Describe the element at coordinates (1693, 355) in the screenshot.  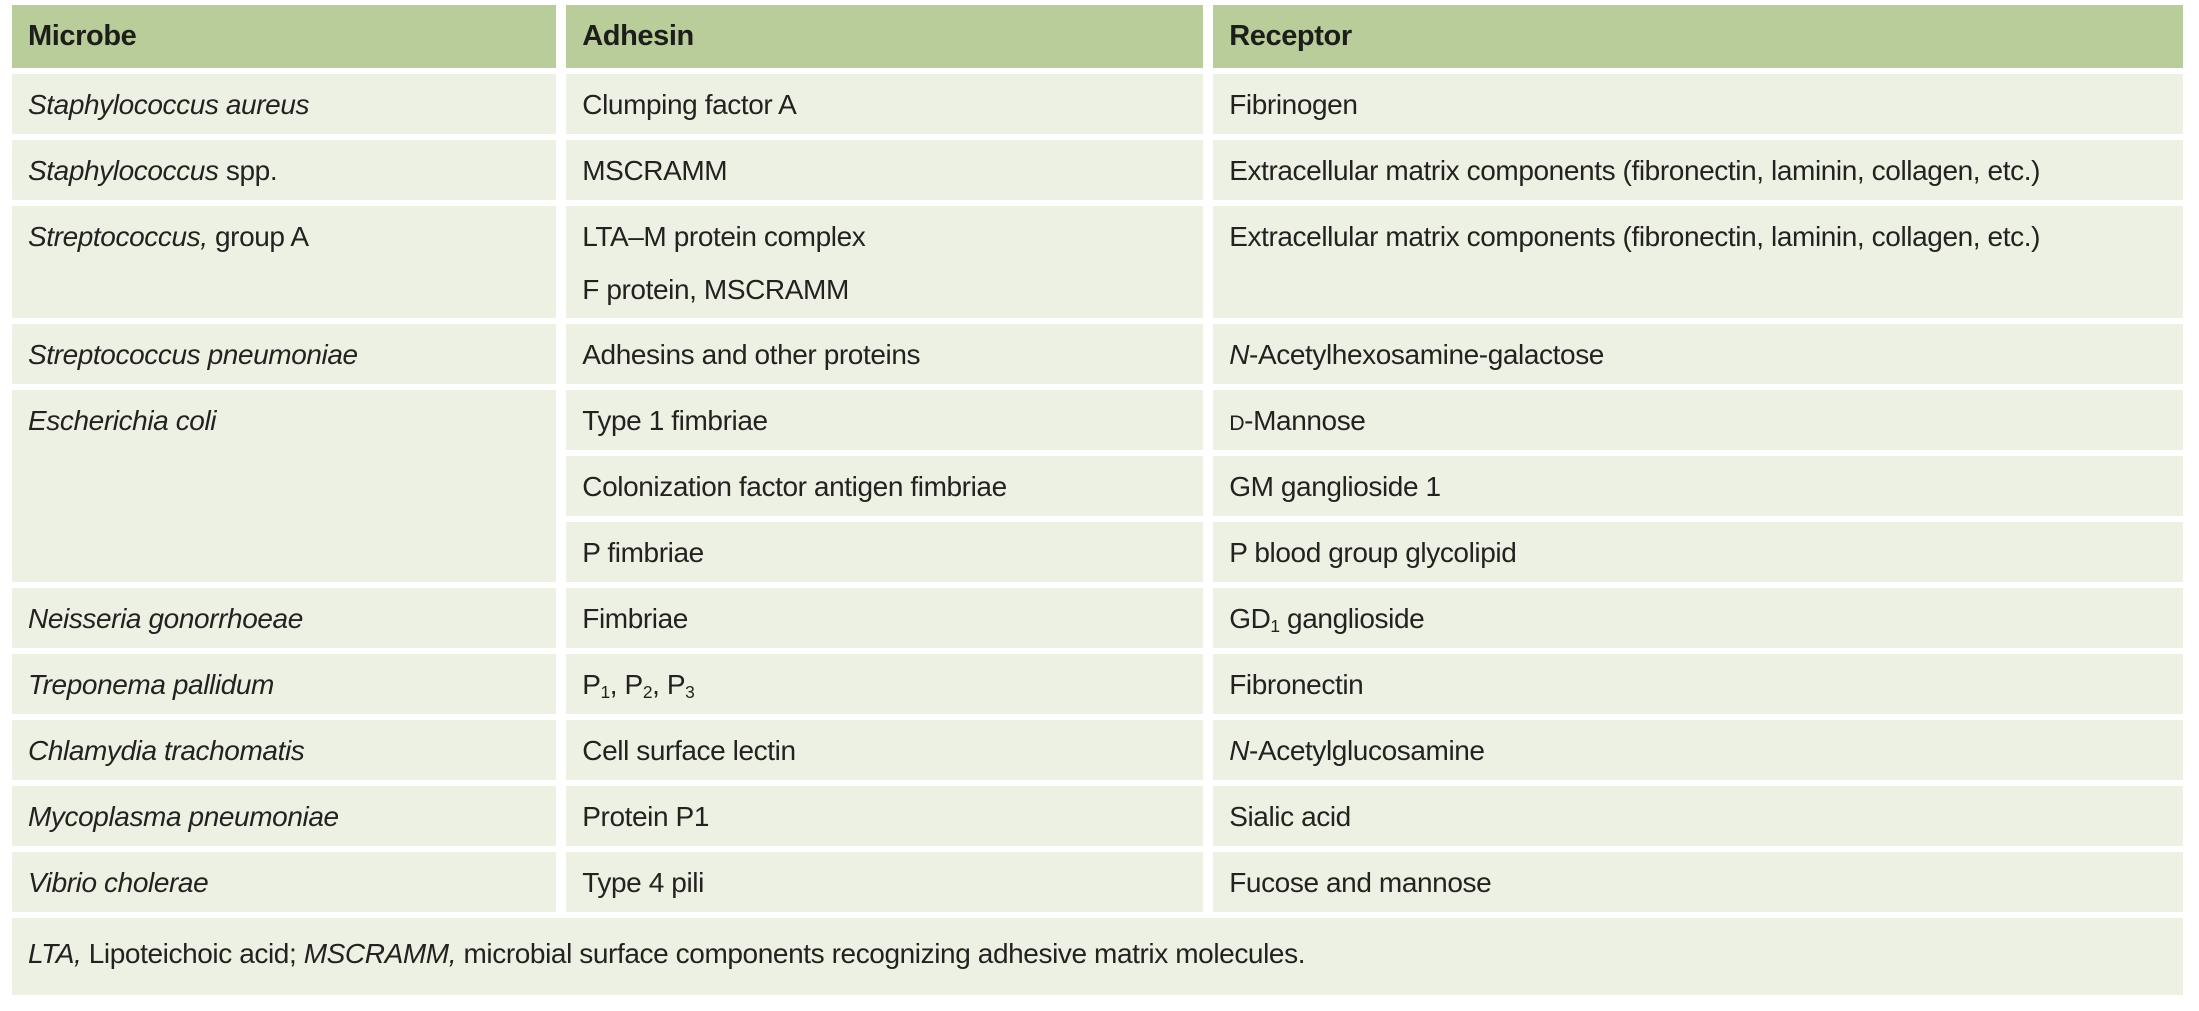
I see `cell-receptor: N-Acetylhexosamine-galactose` at that location.